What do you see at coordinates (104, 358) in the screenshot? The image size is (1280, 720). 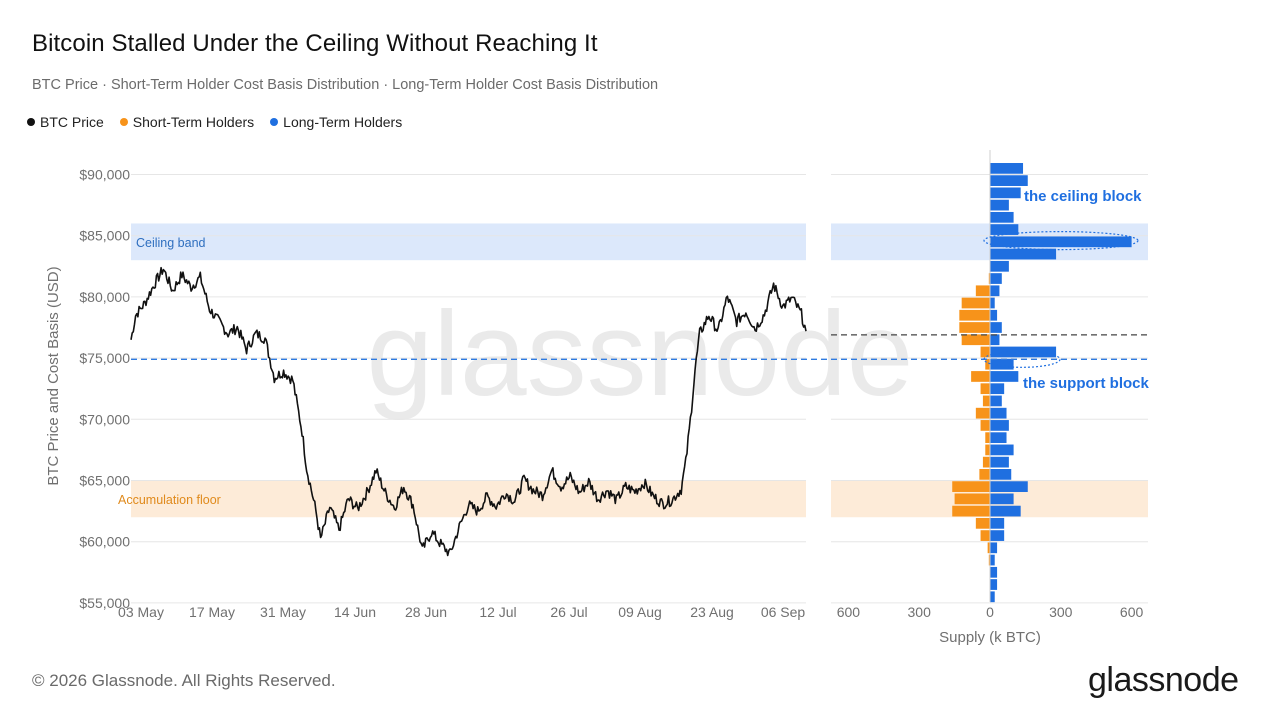 I see `y-tick-label: $75,000` at bounding box center [104, 358].